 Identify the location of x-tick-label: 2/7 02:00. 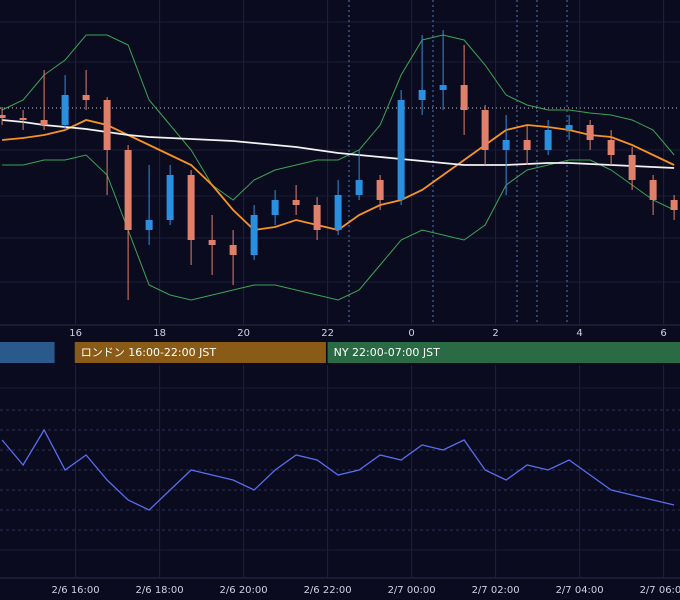
(496, 590).